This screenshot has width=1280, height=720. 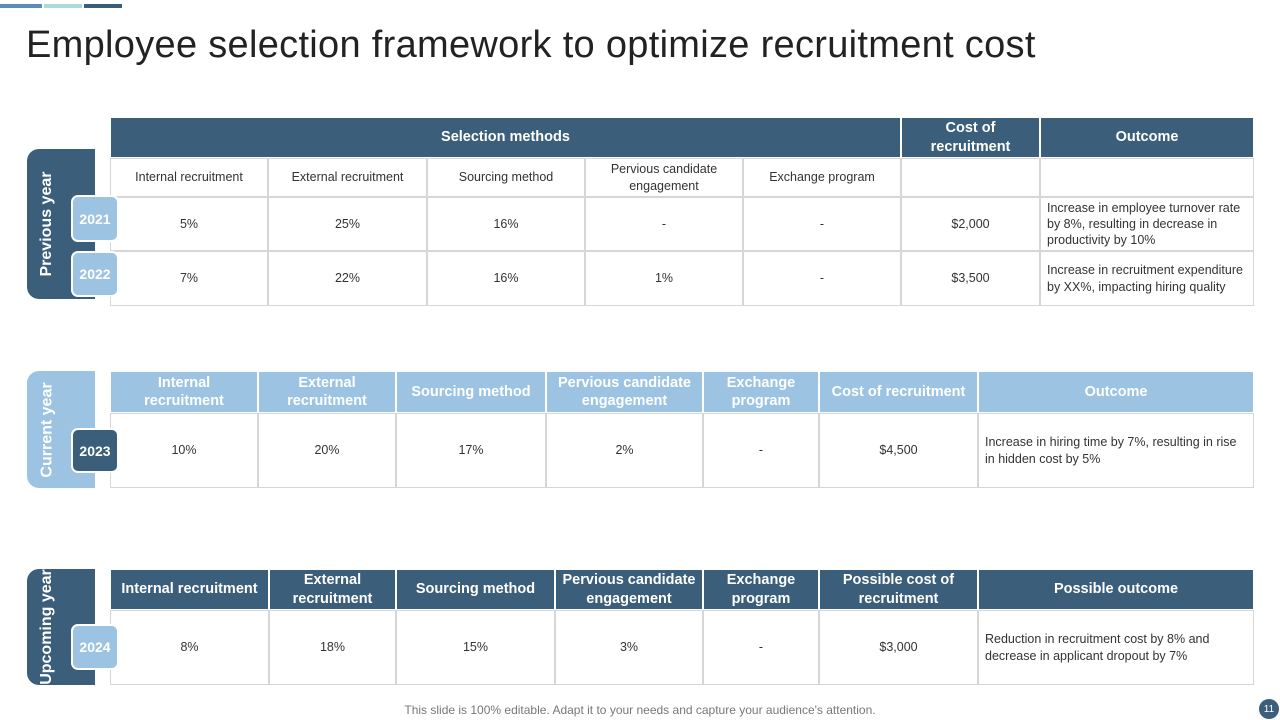 What do you see at coordinates (664, 177) in the screenshot?
I see `column-subheader: Pervious candidate engagement` at bounding box center [664, 177].